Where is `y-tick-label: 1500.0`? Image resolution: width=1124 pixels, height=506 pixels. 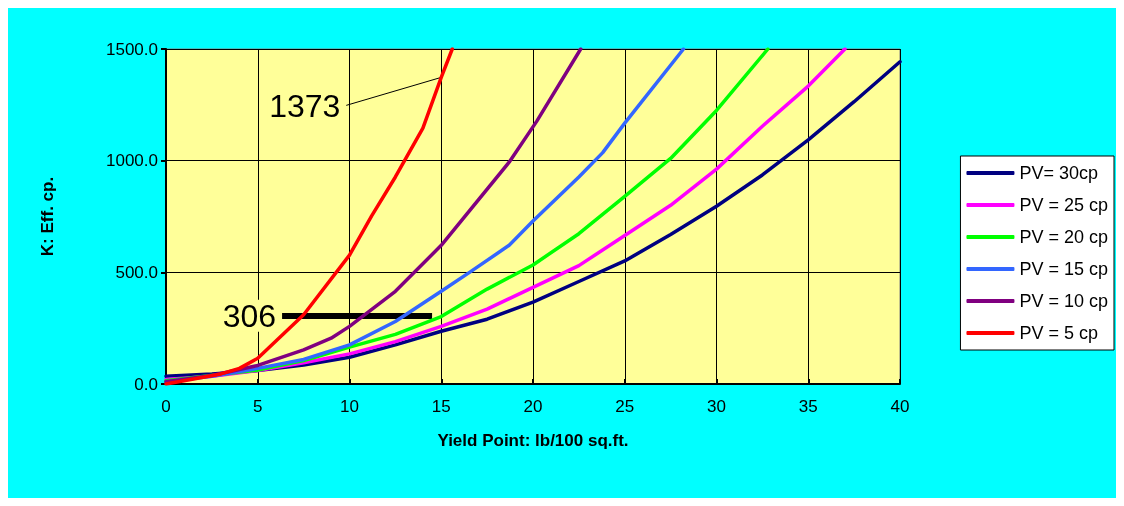
y-tick-label: 1500.0 is located at coordinates (132, 49).